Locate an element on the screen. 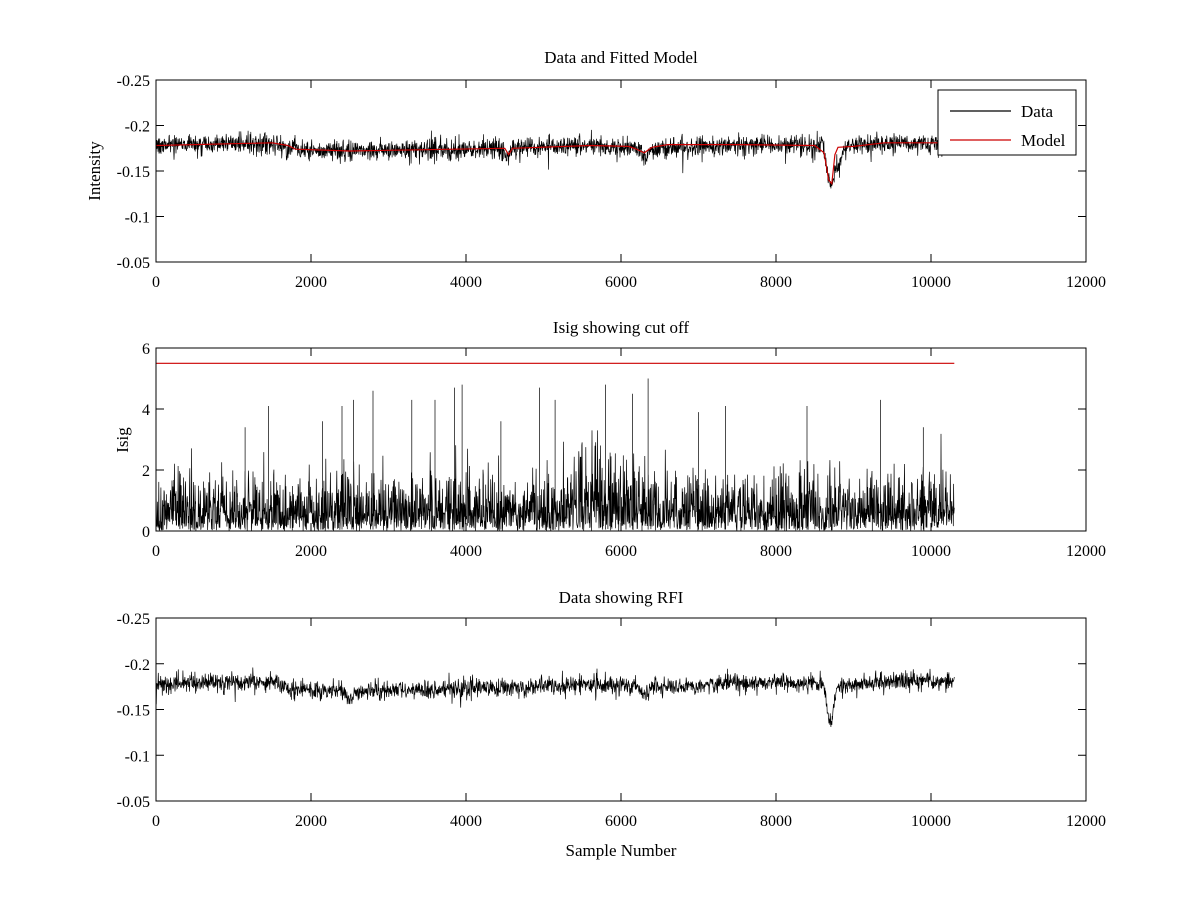 The width and height of the screenshot is (1200, 900). chart-title: Data and Fitted Model is located at coordinates (621, 57).